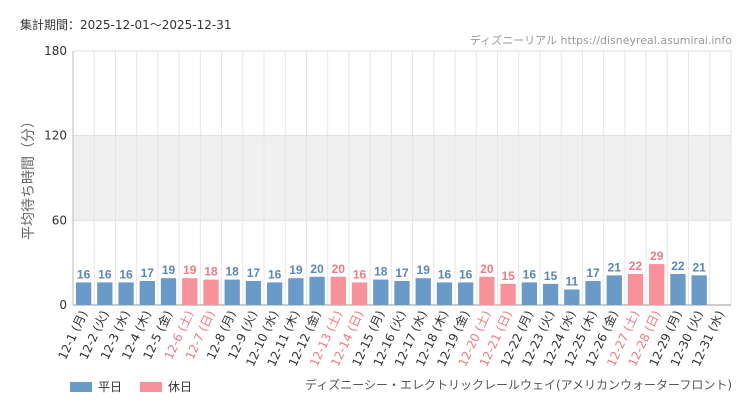  What do you see at coordinates (59, 220) in the screenshot?
I see `y-tick-label: 60` at bounding box center [59, 220].